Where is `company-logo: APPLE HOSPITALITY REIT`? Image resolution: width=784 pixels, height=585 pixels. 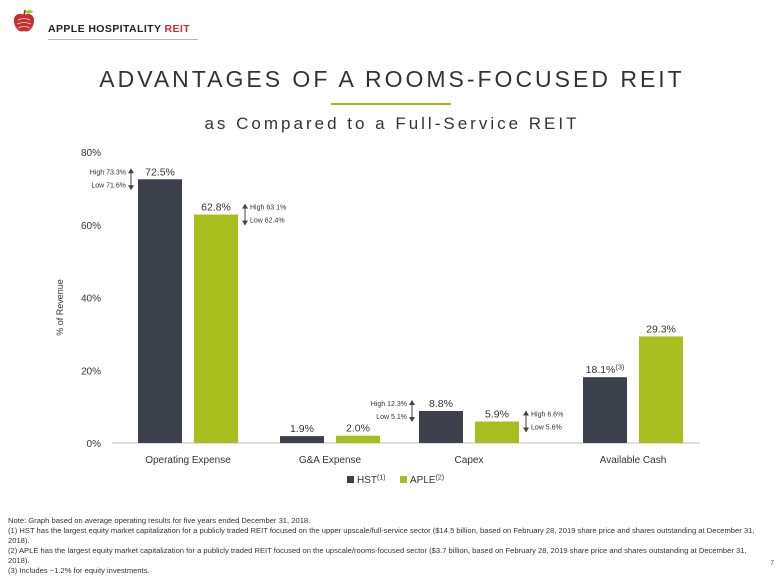
company-logo: APPLE HOSPITALITY REIT is located at coordinates (105, 24).